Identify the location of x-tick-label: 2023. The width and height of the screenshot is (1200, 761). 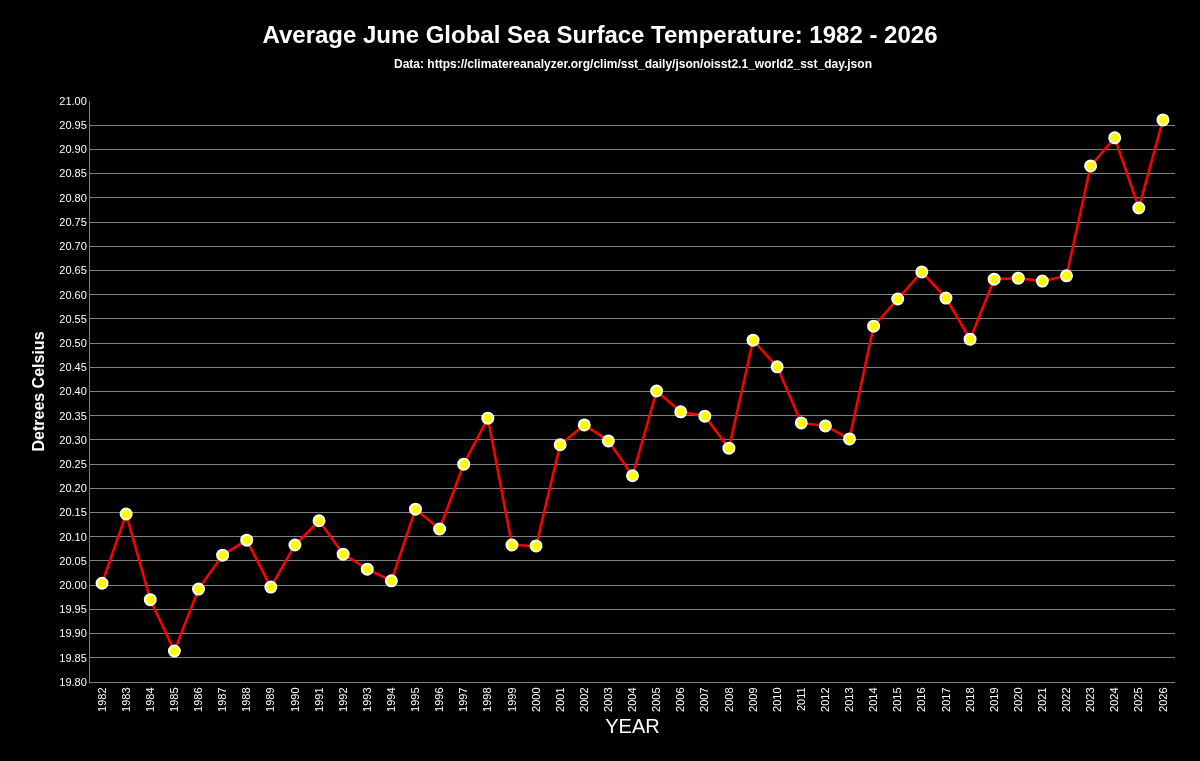
(1090, 699).